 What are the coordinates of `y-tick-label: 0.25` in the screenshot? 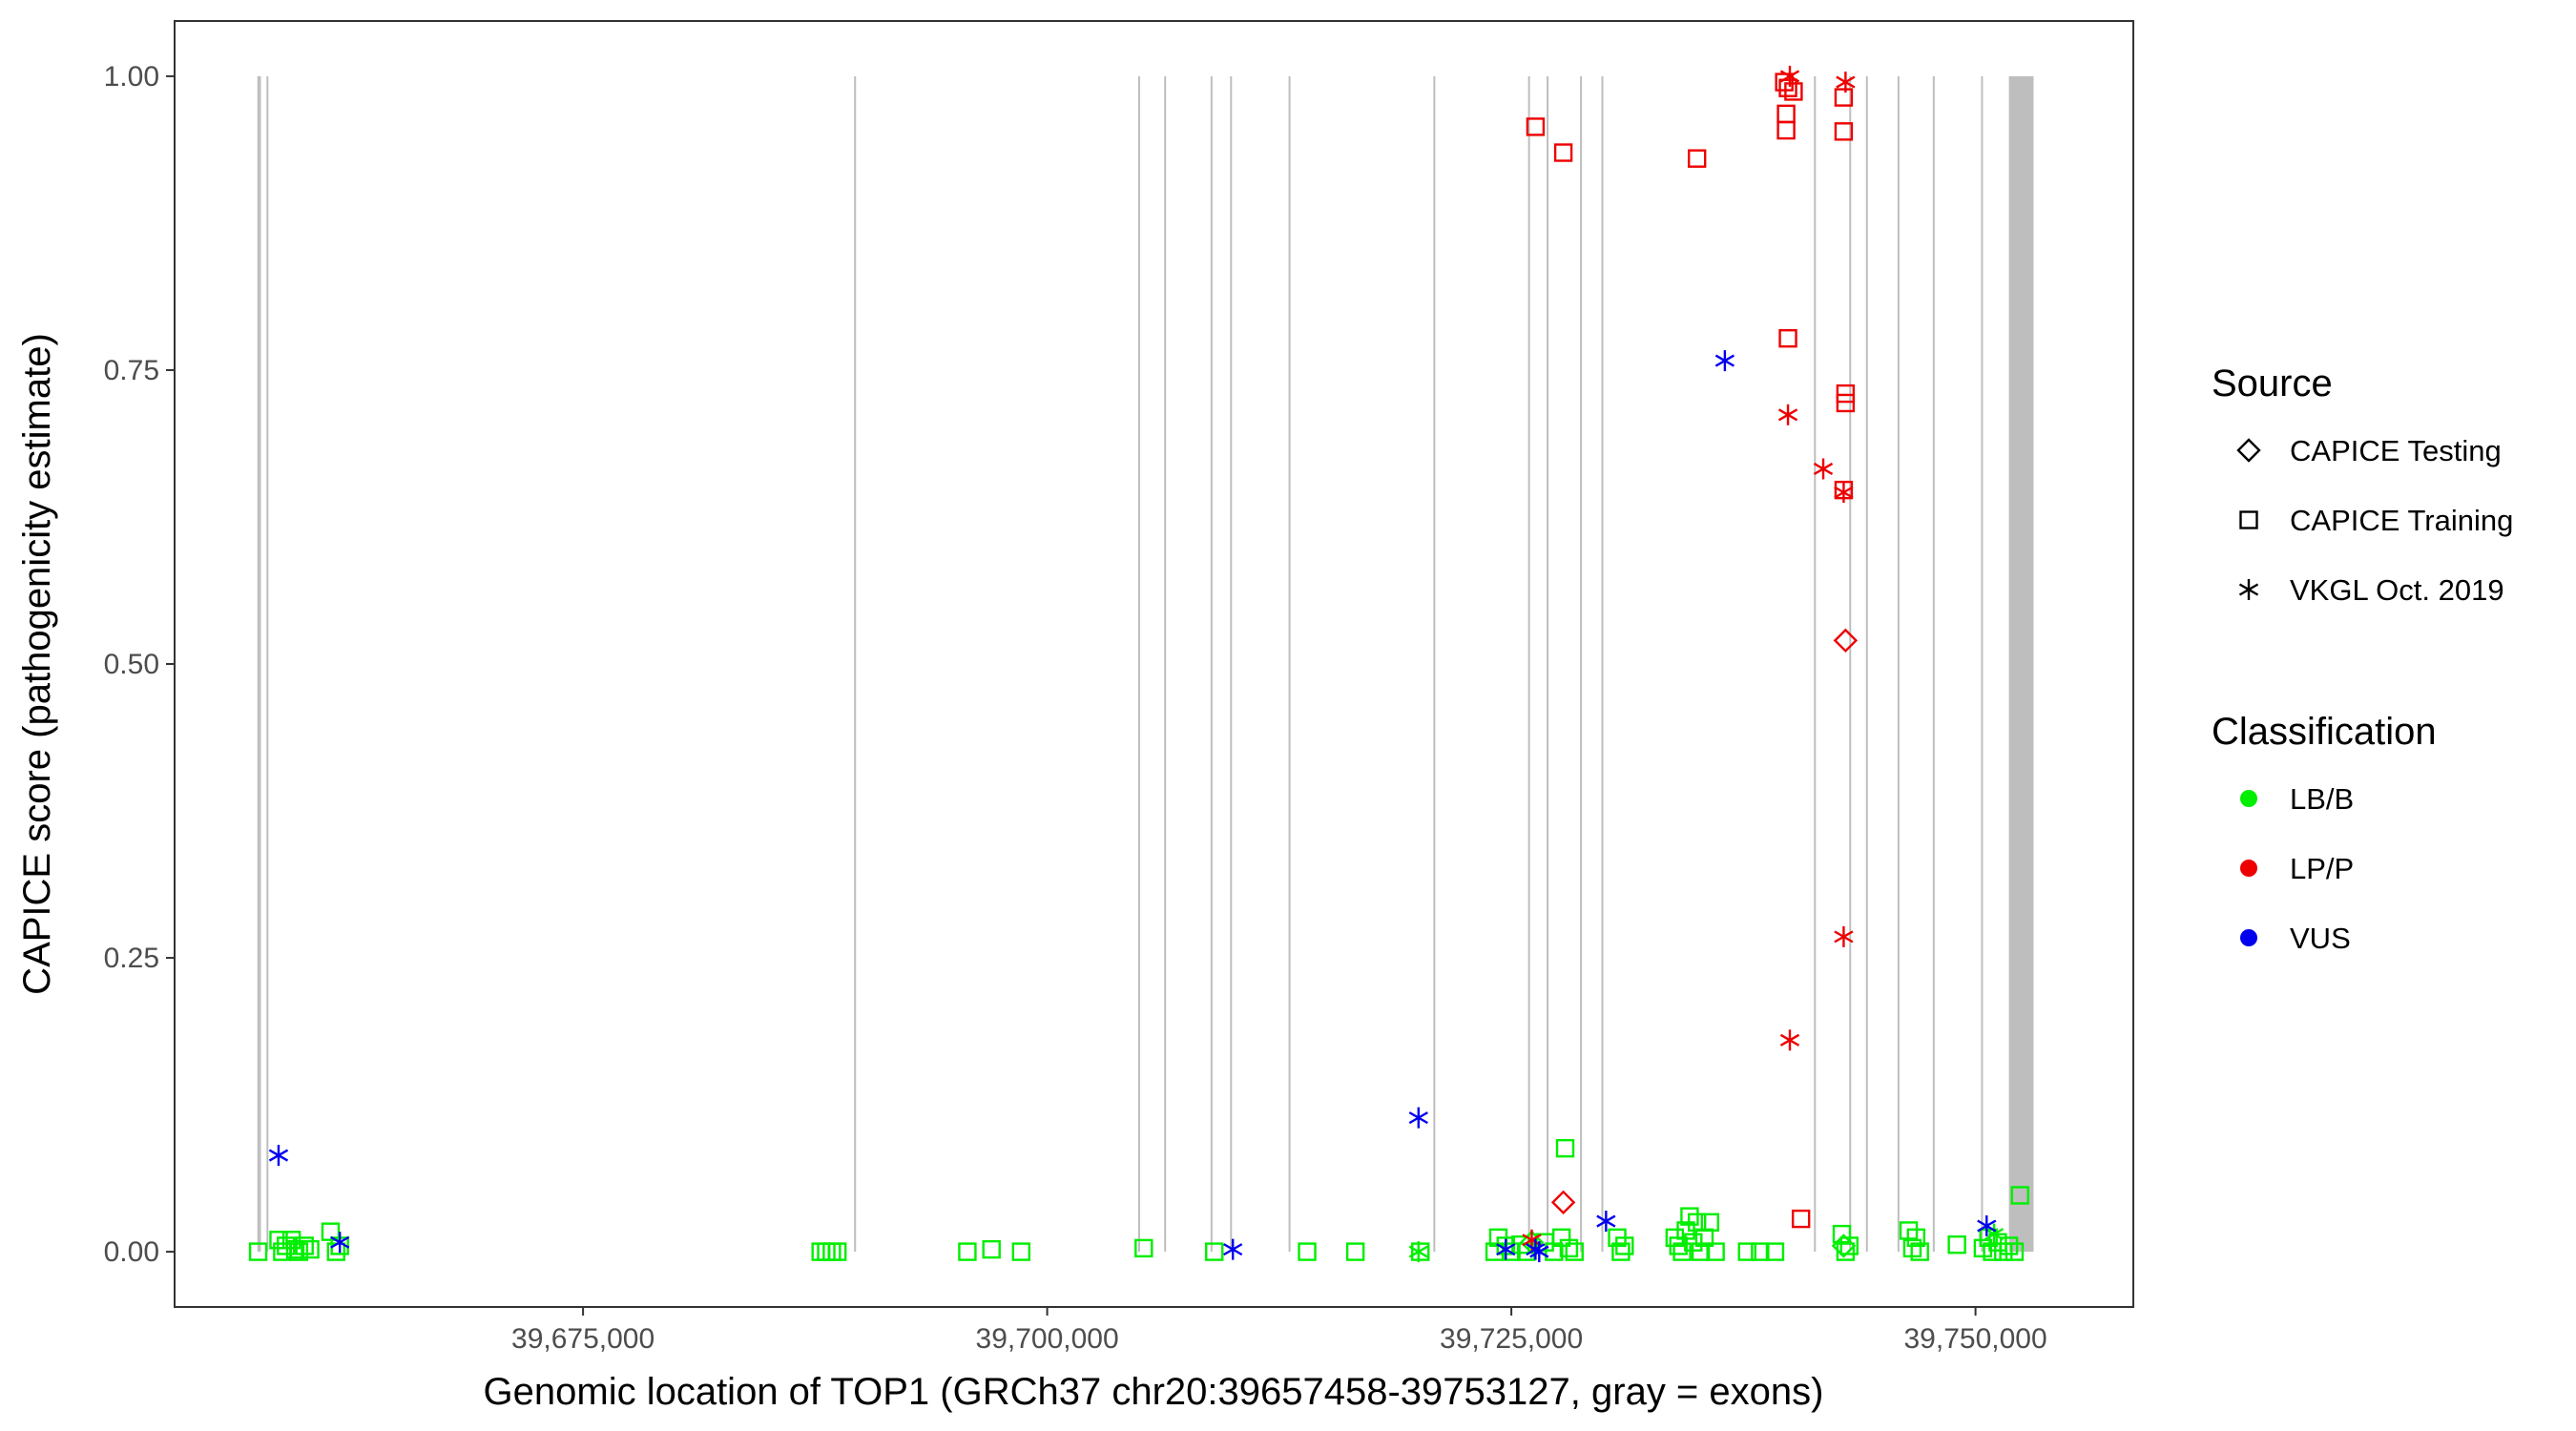 It's located at (131, 958).